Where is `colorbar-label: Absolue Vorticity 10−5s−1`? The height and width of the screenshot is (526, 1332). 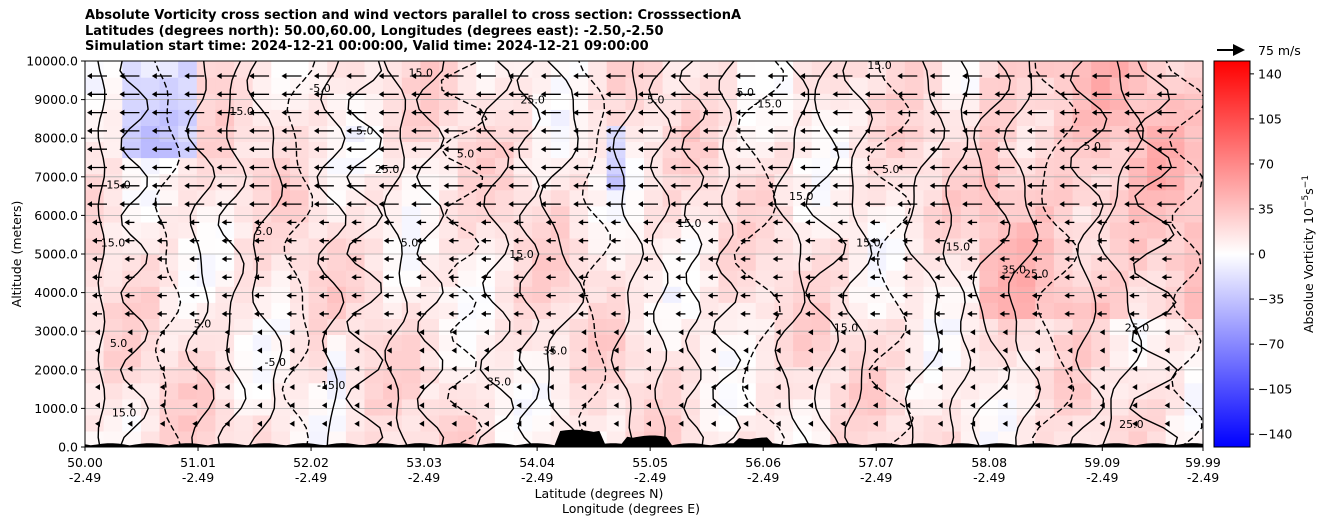 colorbar-label: Absolue Vorticity 10−5s−1 is located at coordinates (1308, 254).